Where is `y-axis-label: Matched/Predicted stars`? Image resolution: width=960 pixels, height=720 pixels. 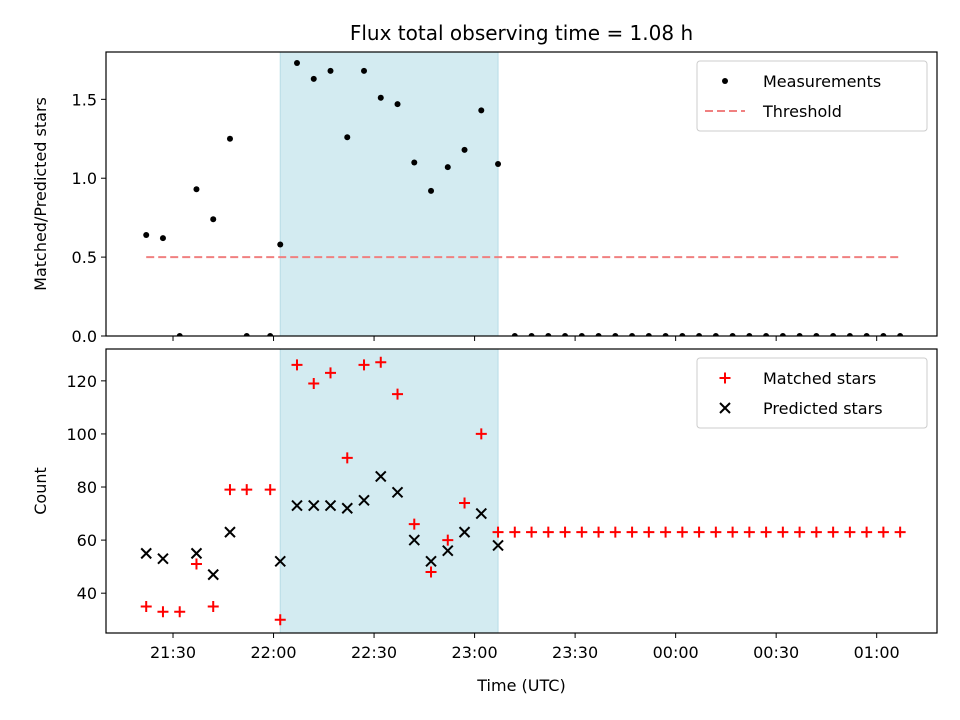
y-axis-label: Matched/Predicted stars is located at coordinates (40, 194).